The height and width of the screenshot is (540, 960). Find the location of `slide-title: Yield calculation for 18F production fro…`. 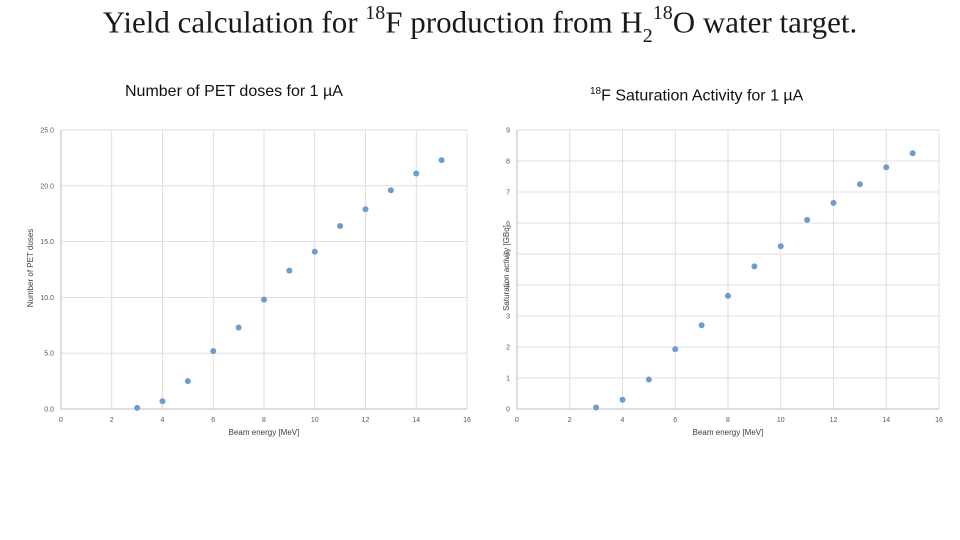

slide-title: Yield calculation for 18F production fro… is located at coordinates (480, 24).